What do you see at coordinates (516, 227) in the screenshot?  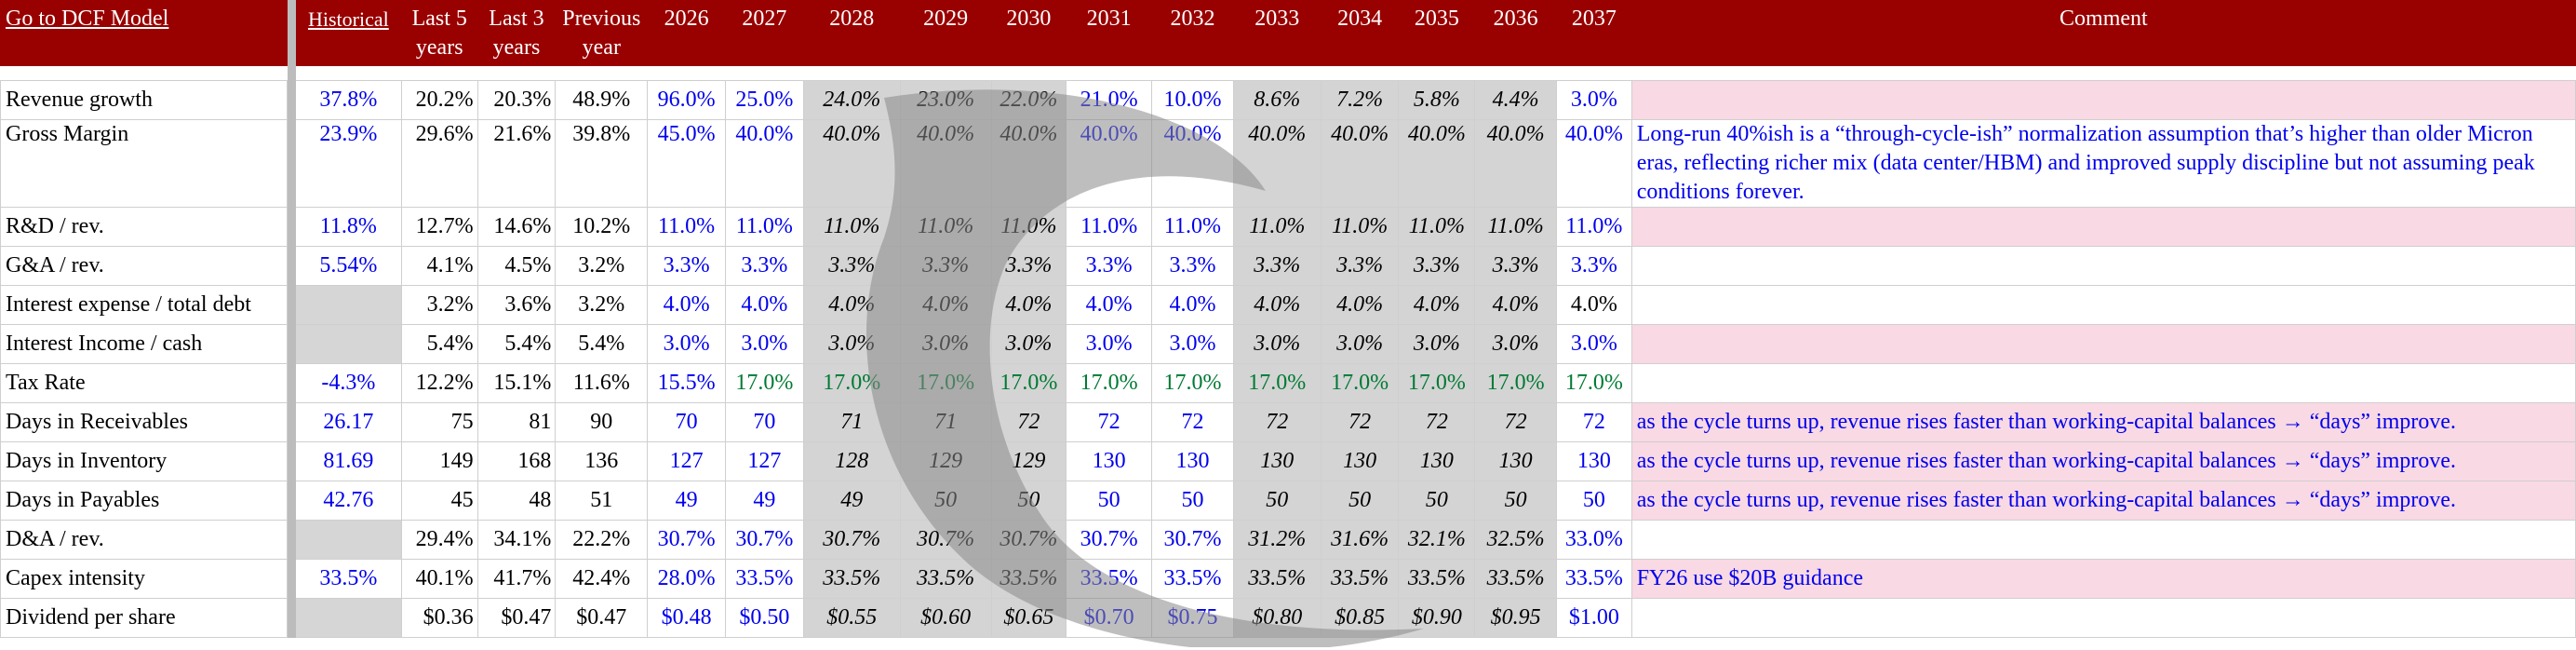 I see `last3-value: 14.6%` at bounding box center [516, 227].